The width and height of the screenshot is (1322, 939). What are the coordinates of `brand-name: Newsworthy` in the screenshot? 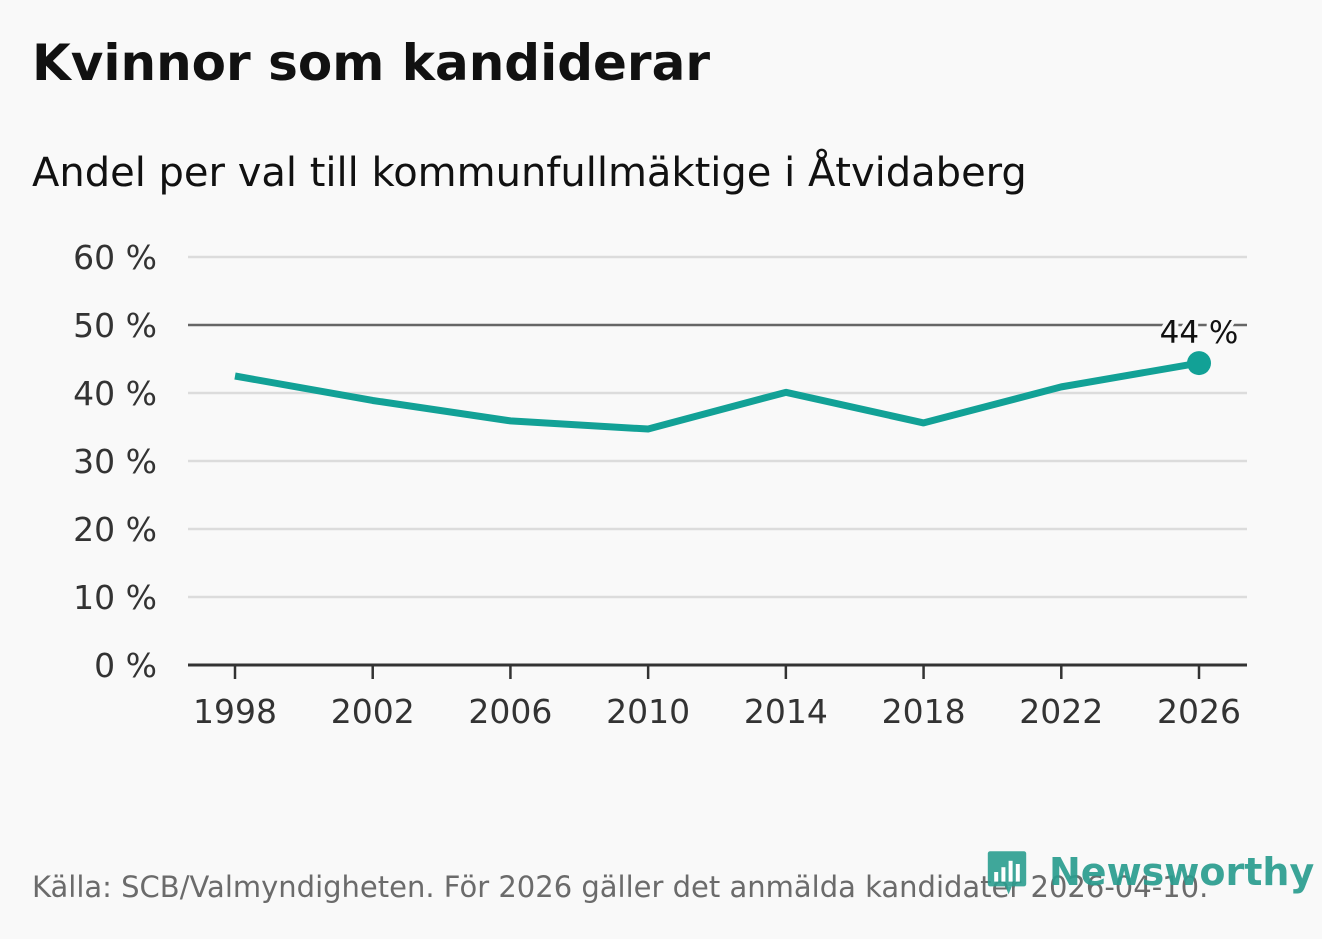 It's located at (1182, 872).